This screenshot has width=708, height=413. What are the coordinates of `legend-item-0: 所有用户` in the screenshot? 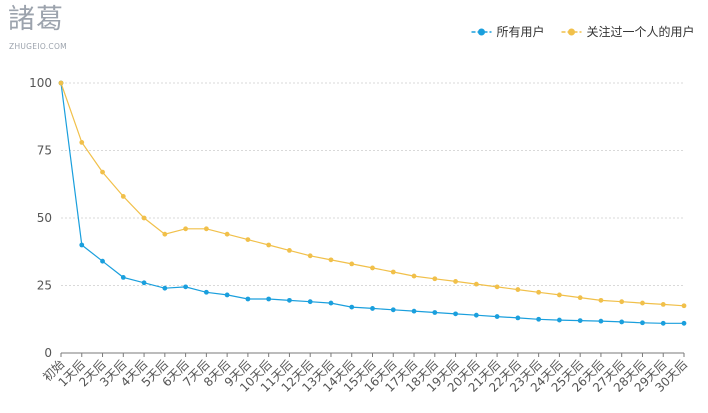 It's located at (508, 31).